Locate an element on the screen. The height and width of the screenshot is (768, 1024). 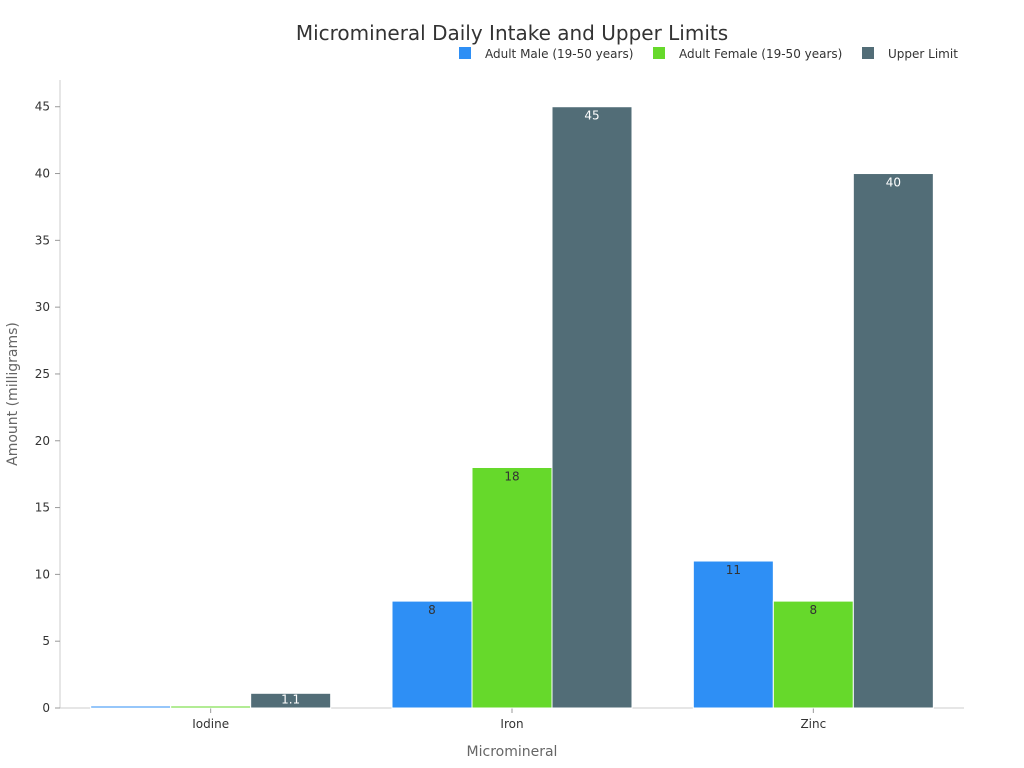
y-tick-label: 45 is located at coordinates (42, 107).